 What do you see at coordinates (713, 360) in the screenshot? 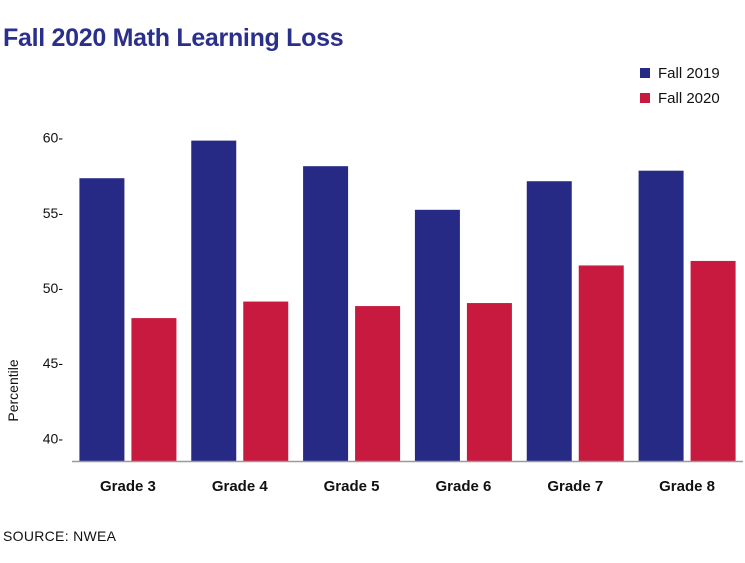
I see `bar-grade-8-fall-2020` at bounding box center [713, 360].